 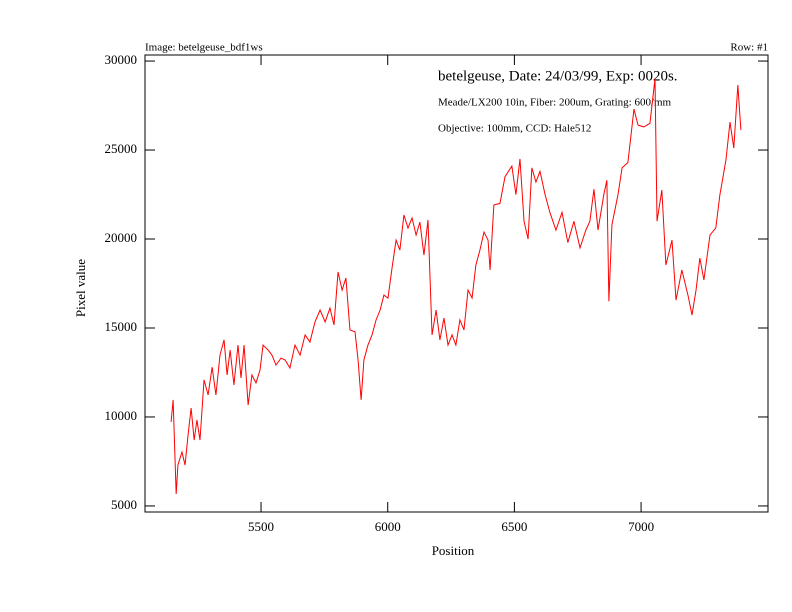 What do you see at coordinates (749, 48) in the screenshot?
I see `header-right: Row: #1` at bounding box center [749, 48].